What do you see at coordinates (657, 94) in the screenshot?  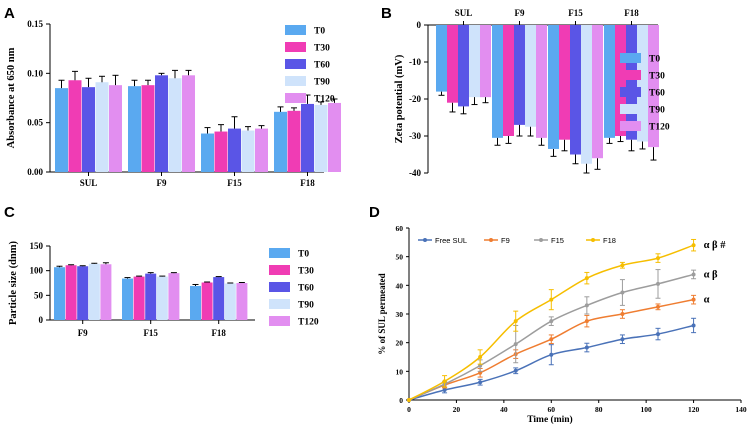 I see `legend-label-t60: T60` at bounding box center [657, 94].